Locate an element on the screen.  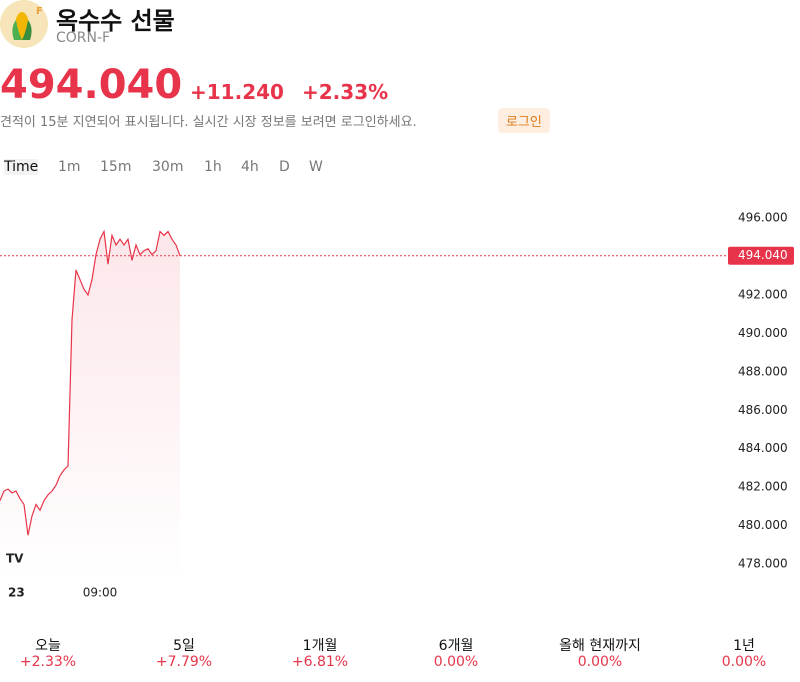
login-button: 로그인 is located at coordinates (524, 120).